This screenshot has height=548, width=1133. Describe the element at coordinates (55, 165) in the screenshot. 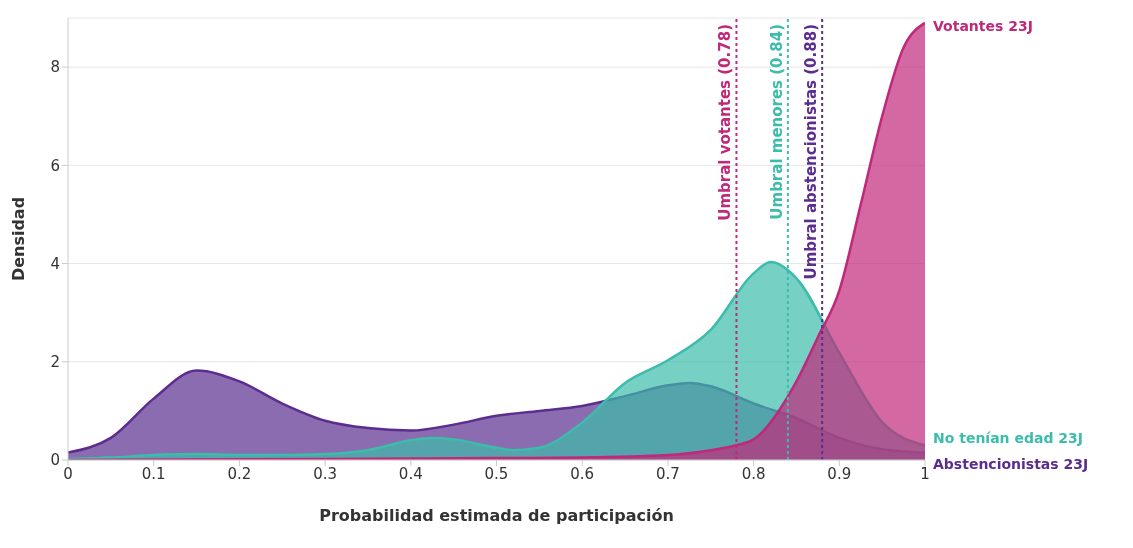

I see `y-tick-label: 6` at that location.